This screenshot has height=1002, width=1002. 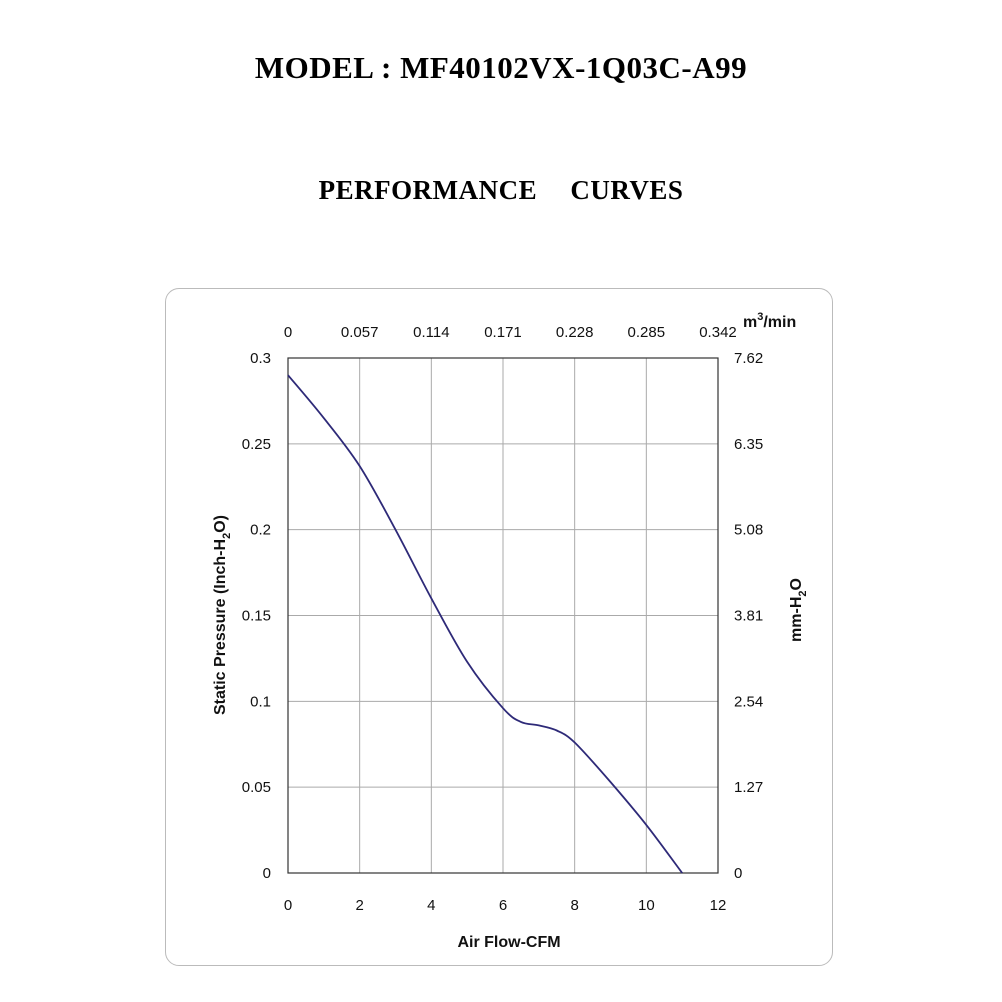 What do you see at coordinates (508, 942) in the screenshot?
I see `x-axis-title: Air Flow-CFM` at bounding box center [508, 942].